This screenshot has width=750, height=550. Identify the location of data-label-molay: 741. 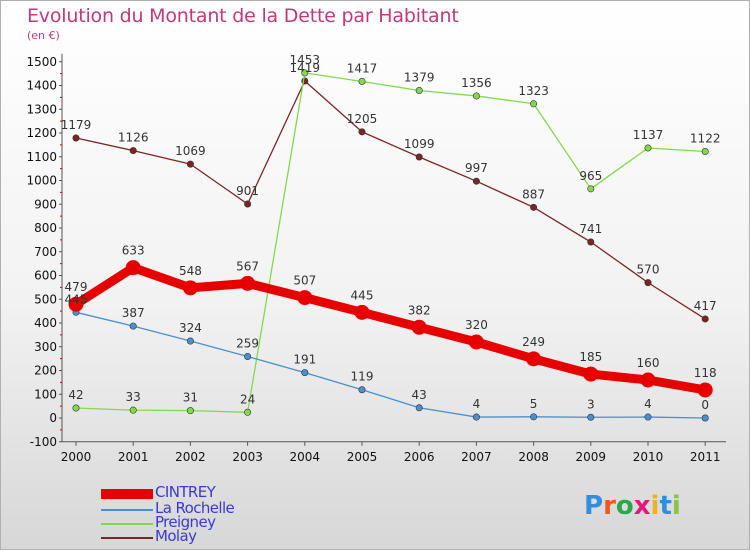
(590, 229).